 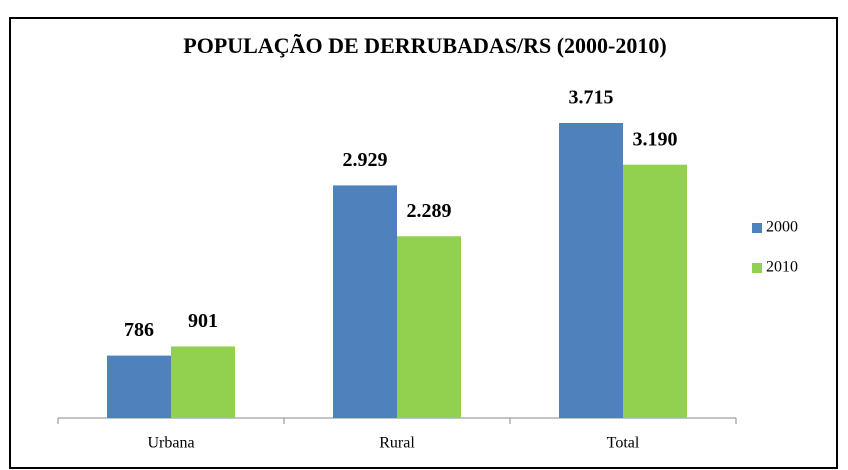 I want to click on x-tick-label: Rural, so click(x=397, y=443).